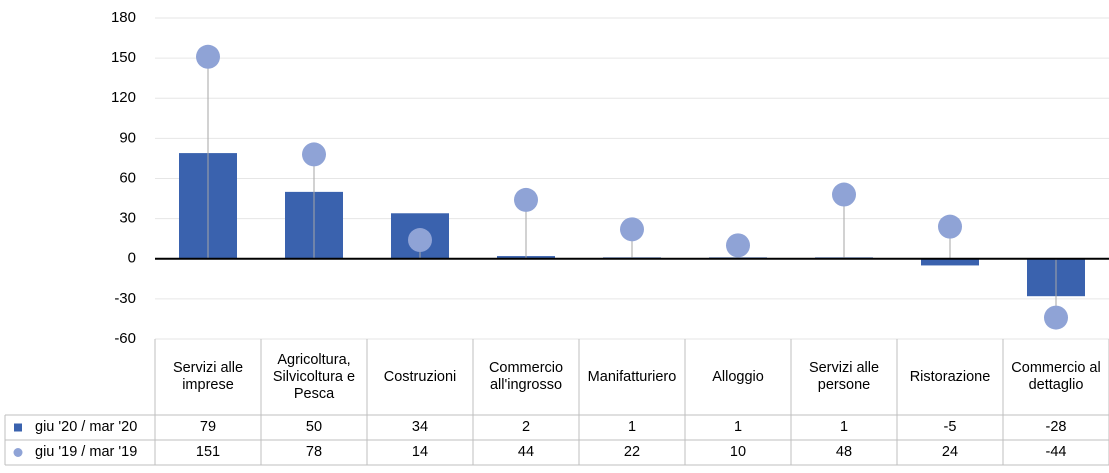 This screenshot has height=473, width=1109. Describe the element at coordinates (1056, 452) in the screenshot. I see `table-value: -44` at that location.